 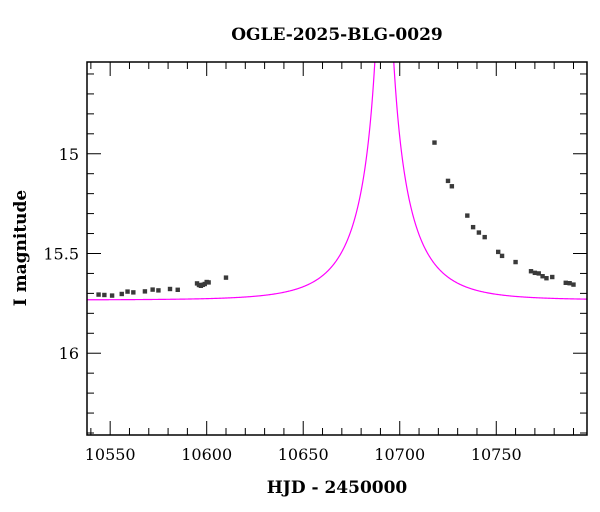 I want to click on y-tick-label: 15, so click(x=69, y=154).